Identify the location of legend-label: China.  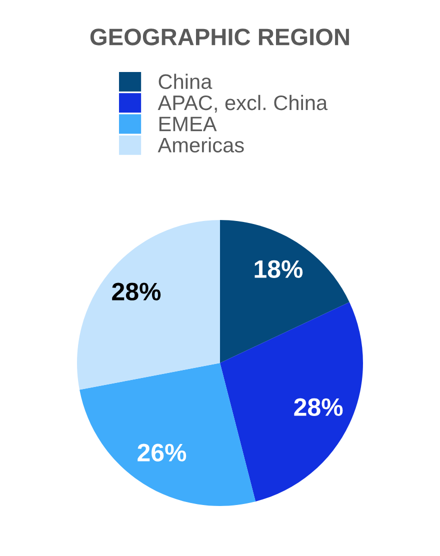
(185, 82).